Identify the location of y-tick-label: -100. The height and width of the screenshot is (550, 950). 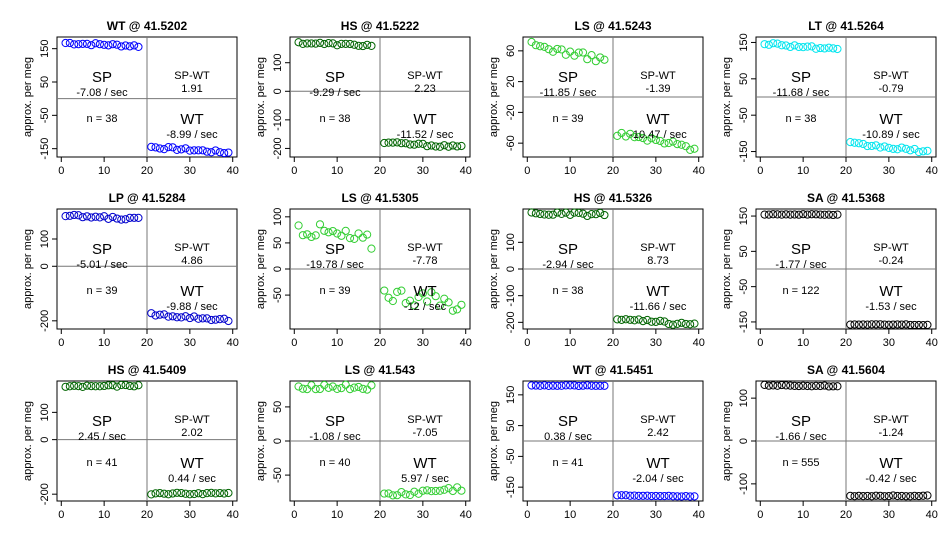
(278, 120).